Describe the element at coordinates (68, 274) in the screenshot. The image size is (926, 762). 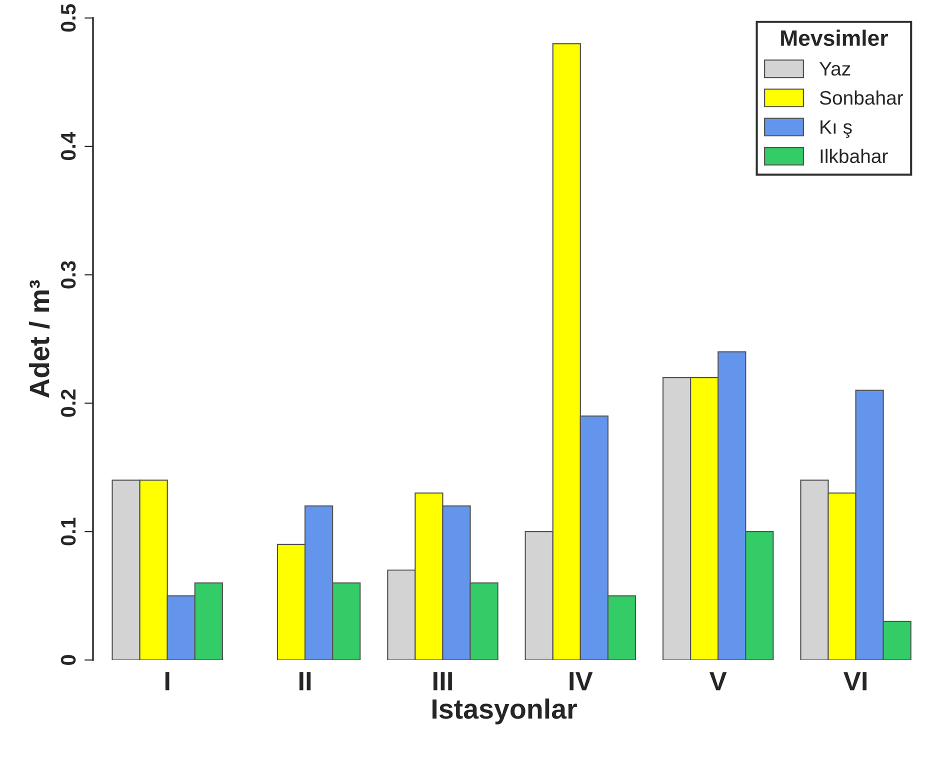
I see `y-tick-label: 0.3` at that location.